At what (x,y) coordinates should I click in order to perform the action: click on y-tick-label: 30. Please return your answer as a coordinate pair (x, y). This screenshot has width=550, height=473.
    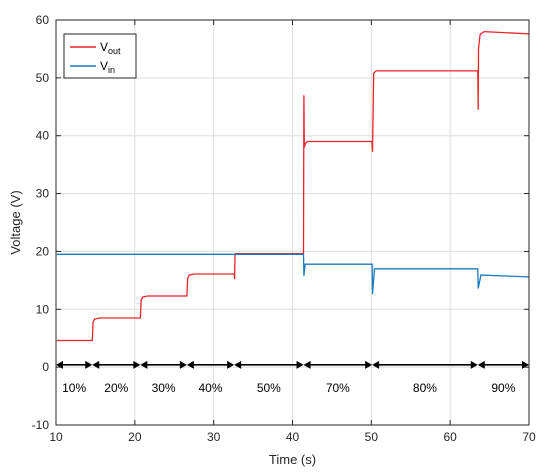
    Looking at the image, I should click on (43, 194).